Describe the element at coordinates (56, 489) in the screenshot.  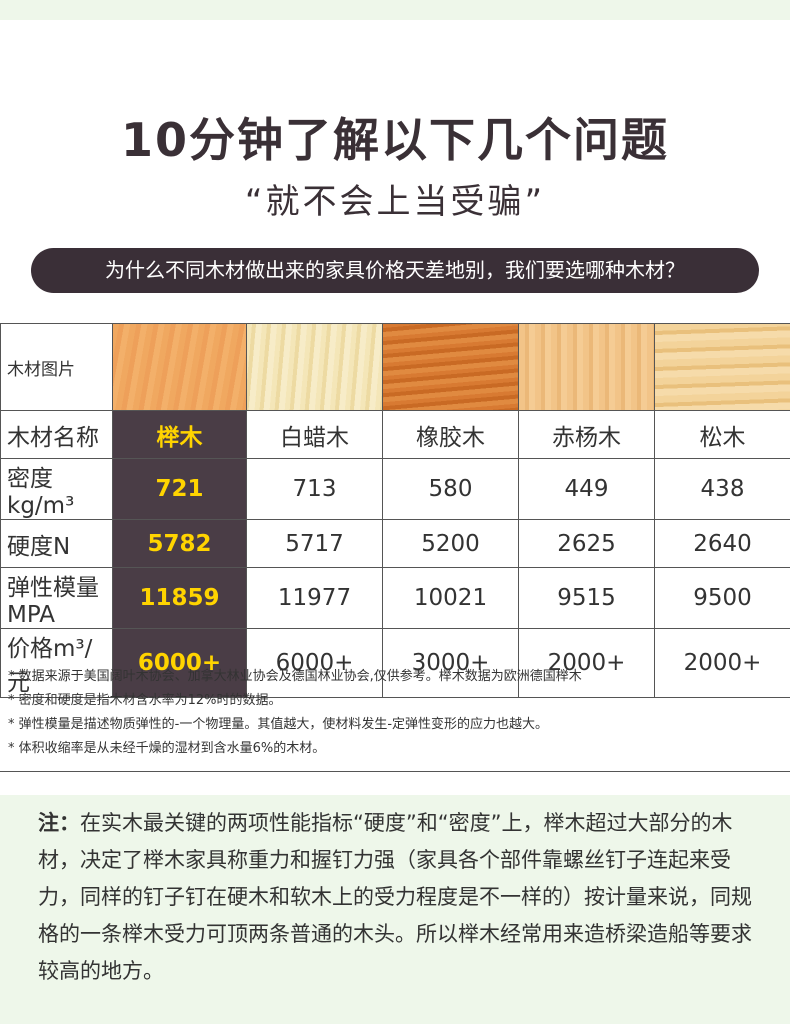
I see `row-label-density: 密度kg/m³` at that location.